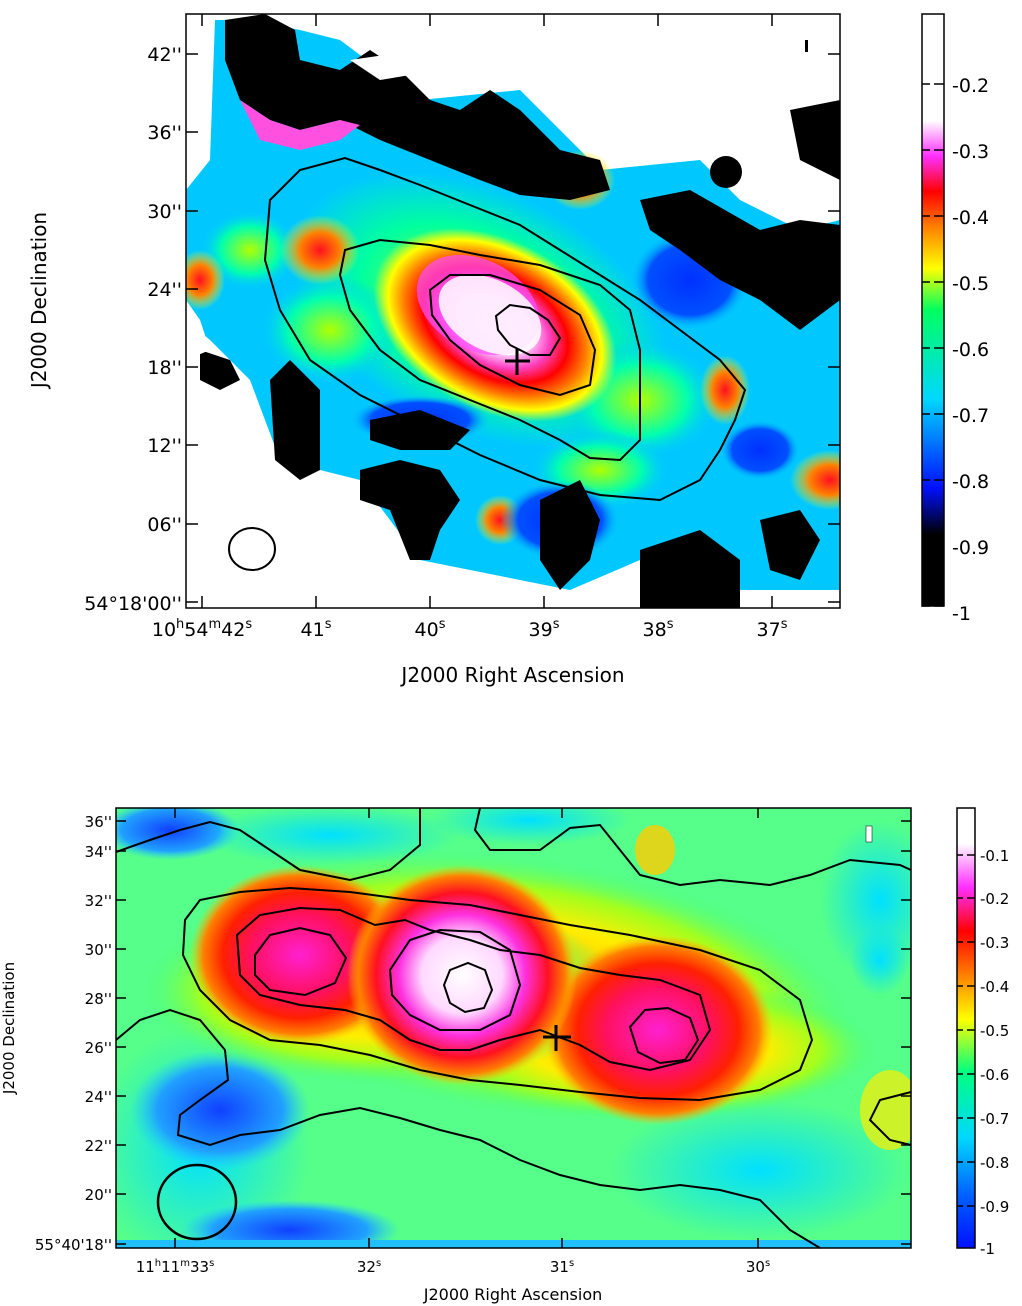  What do you see at coordinates (970, 152) in the screenshot?
I see `top-colorbar-label: -0.3` at bounding box center [970, 152].